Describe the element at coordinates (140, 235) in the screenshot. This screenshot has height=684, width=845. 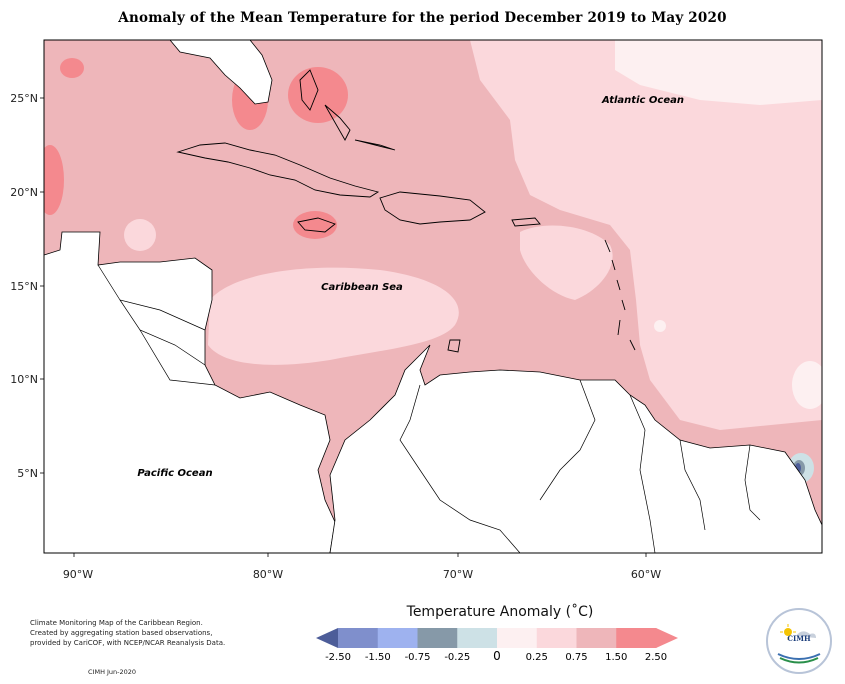
I see `light-patch-belize` at that location.